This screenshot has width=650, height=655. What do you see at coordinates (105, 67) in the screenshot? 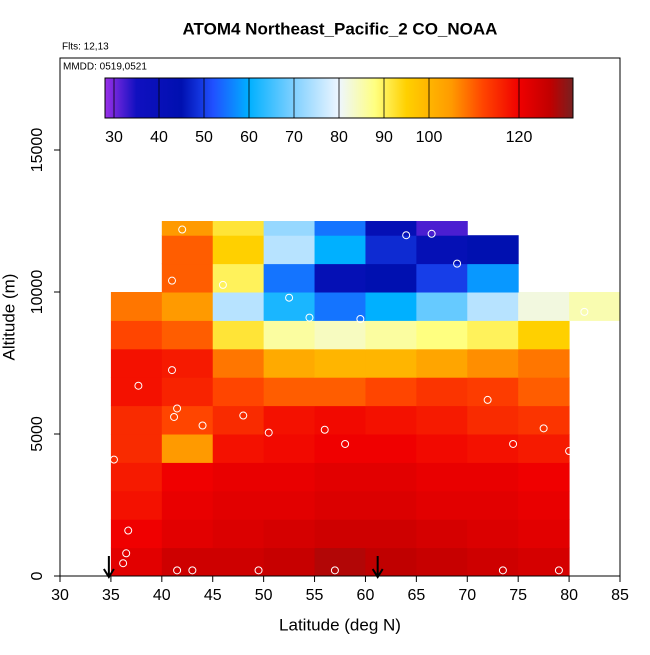
I see `dates-note: MMDD: 0519,0521` at bounding box center [105, 67].